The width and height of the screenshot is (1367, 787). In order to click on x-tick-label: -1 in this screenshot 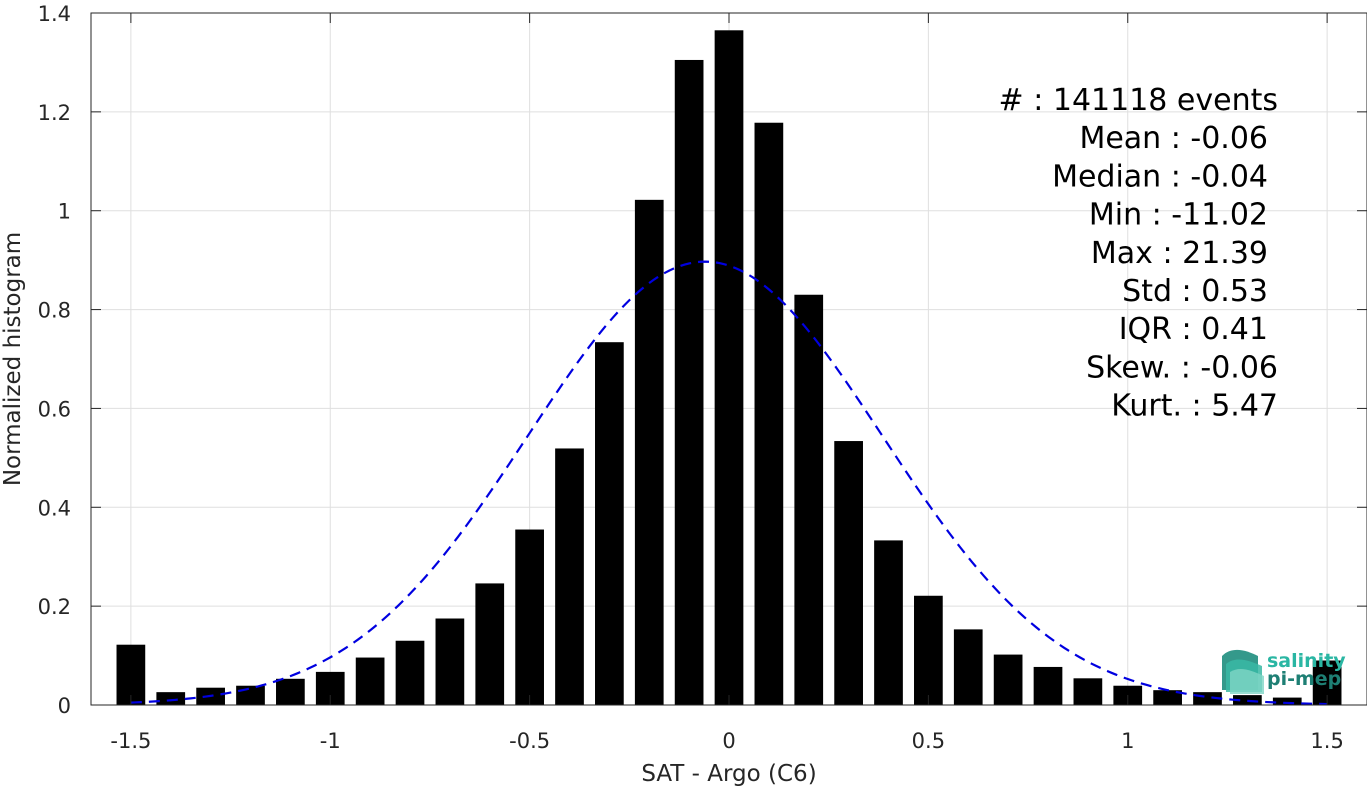, I will do `click(330, 741)`.